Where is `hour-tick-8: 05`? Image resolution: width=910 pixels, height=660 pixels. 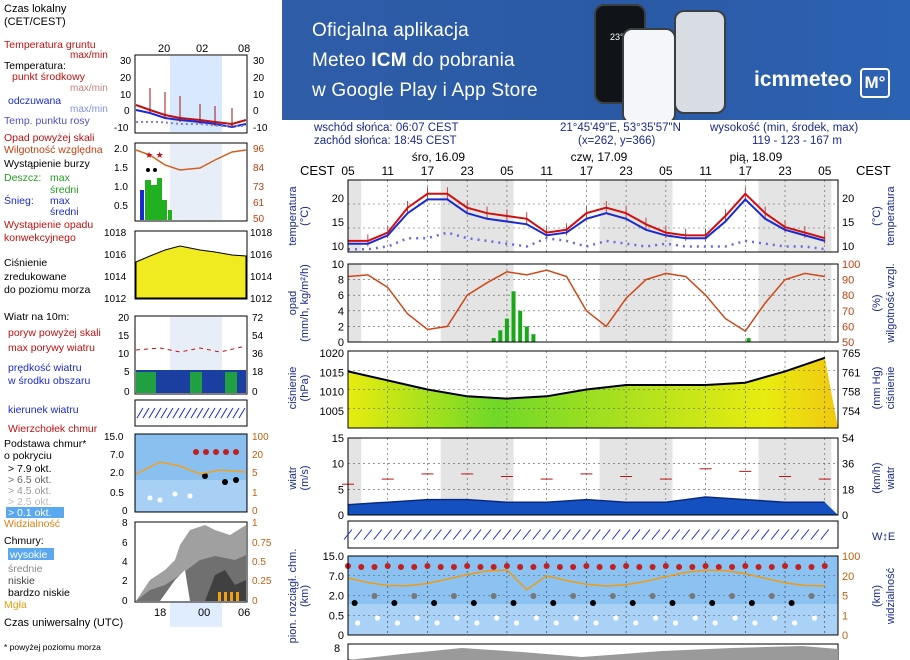 hour-tick-8: 05 is located at coordinates (666, 171).